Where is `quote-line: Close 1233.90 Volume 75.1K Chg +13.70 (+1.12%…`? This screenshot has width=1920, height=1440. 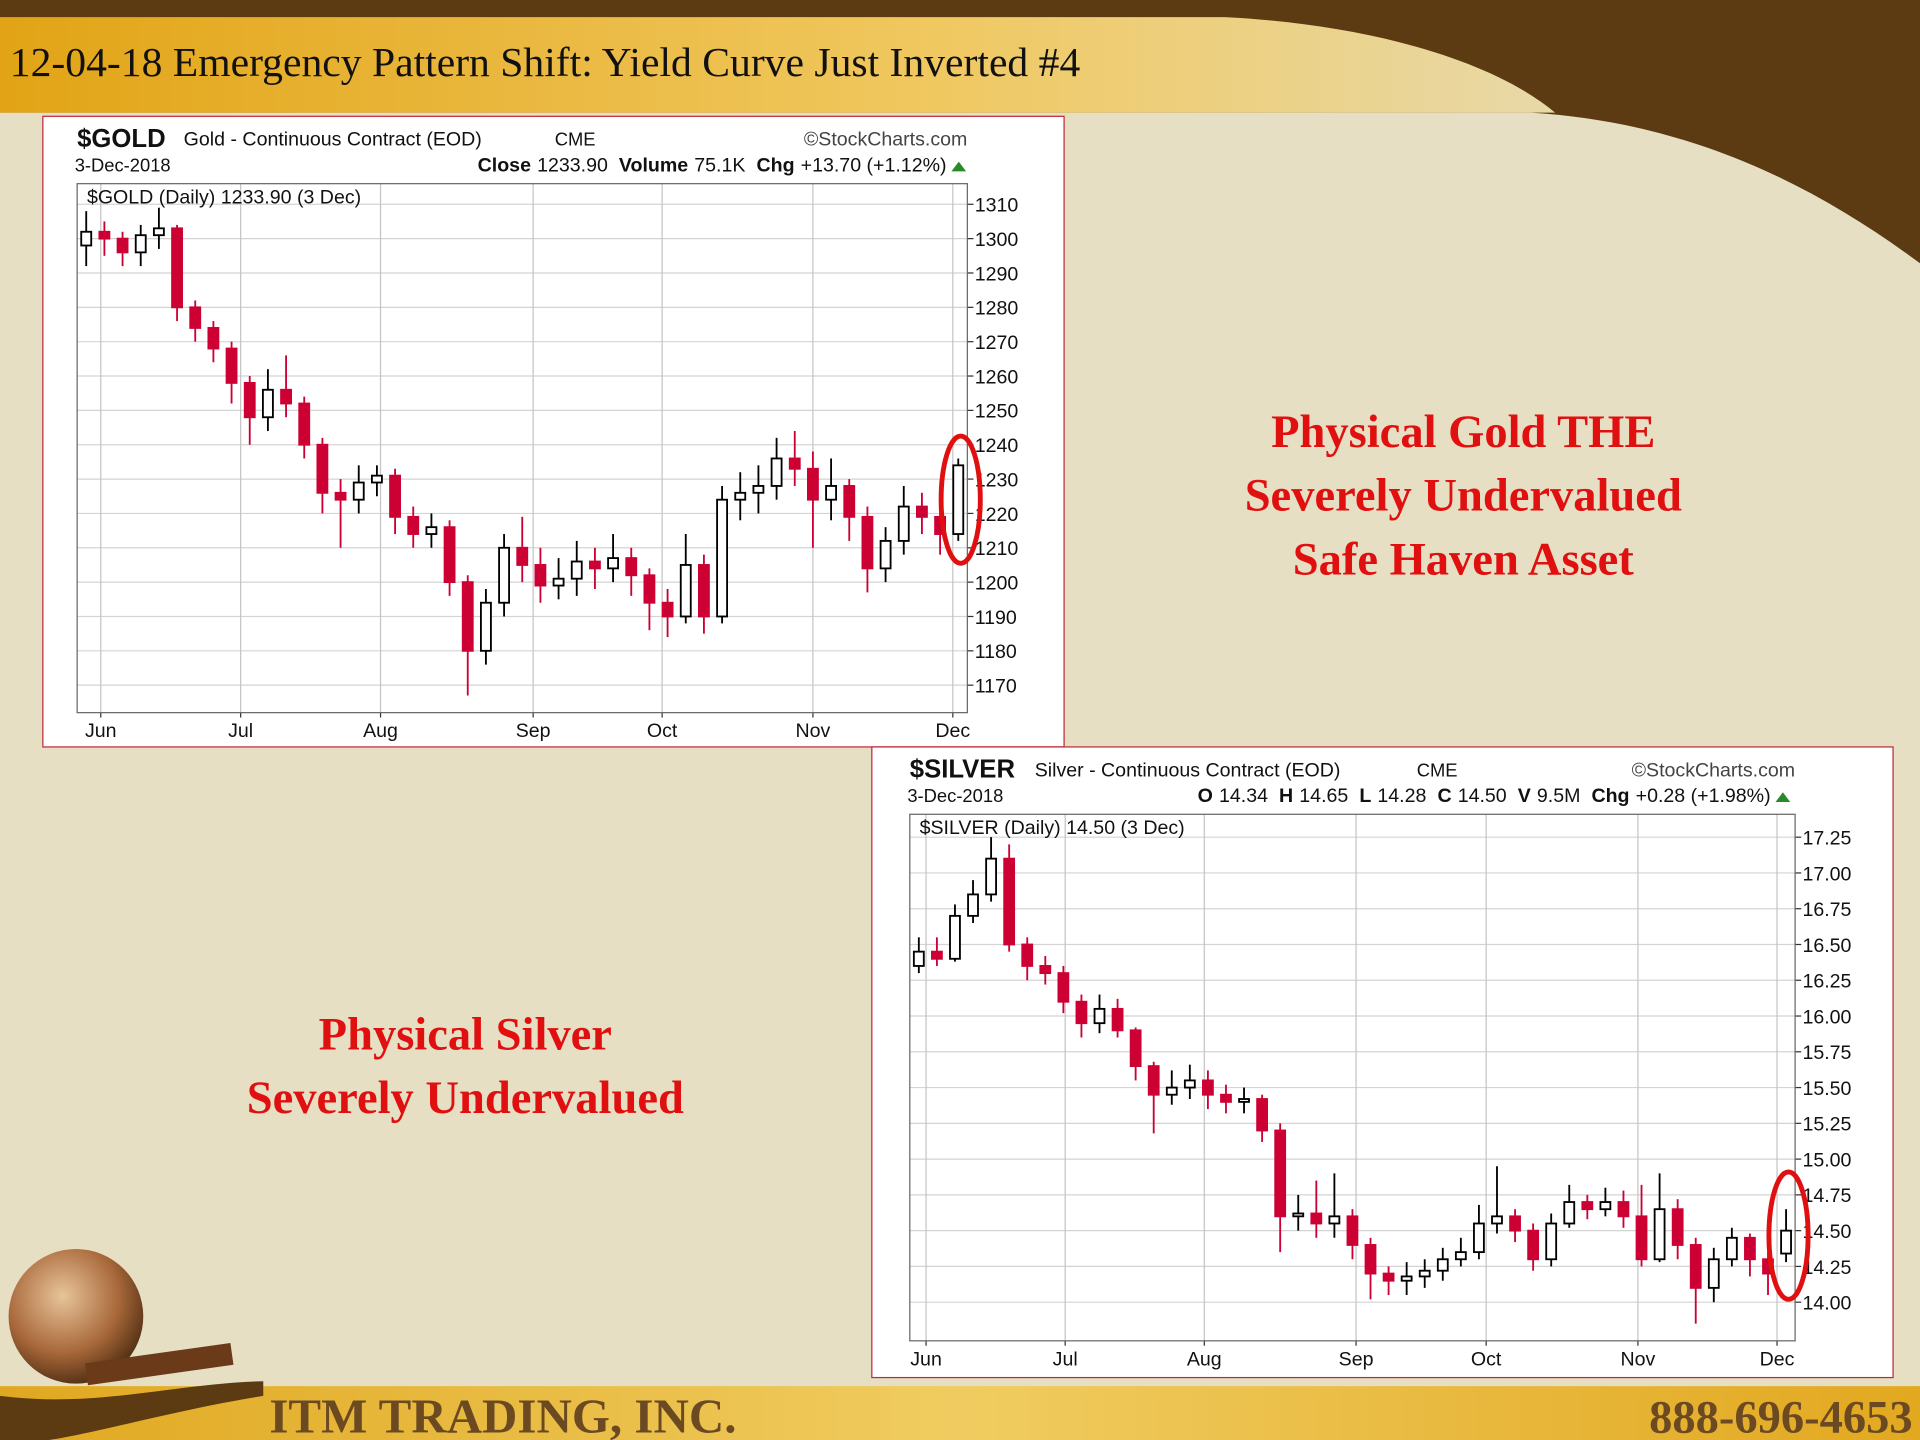 quote-line: Close 1233.90 Volume 75.1K Chg +13.70 (+1.12%… is located at coordinates (712, 165).